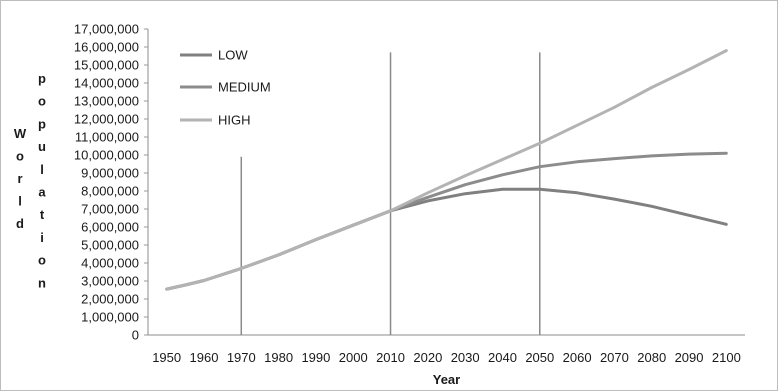  What do you see at coordinates (726, 357) in the screenshot?
I see `x-tick-label: 2100` at bounding box center [726, 357].